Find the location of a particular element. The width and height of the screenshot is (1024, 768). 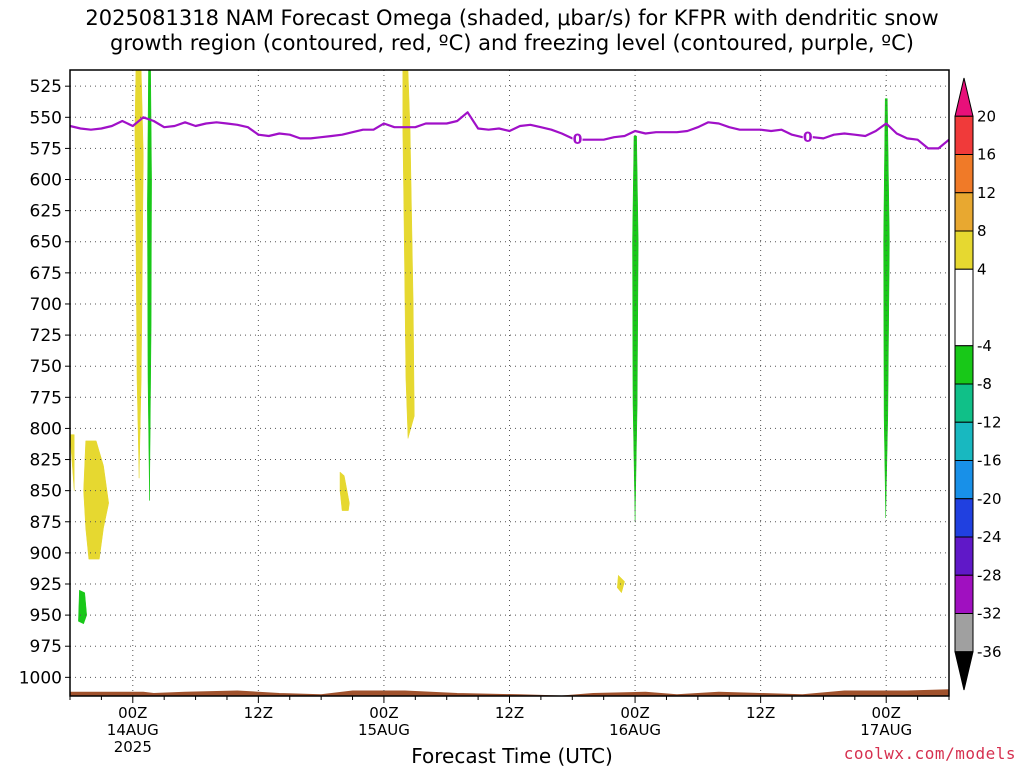

colorbar-bin--16-to--12 is located at coordinates (964, 441).